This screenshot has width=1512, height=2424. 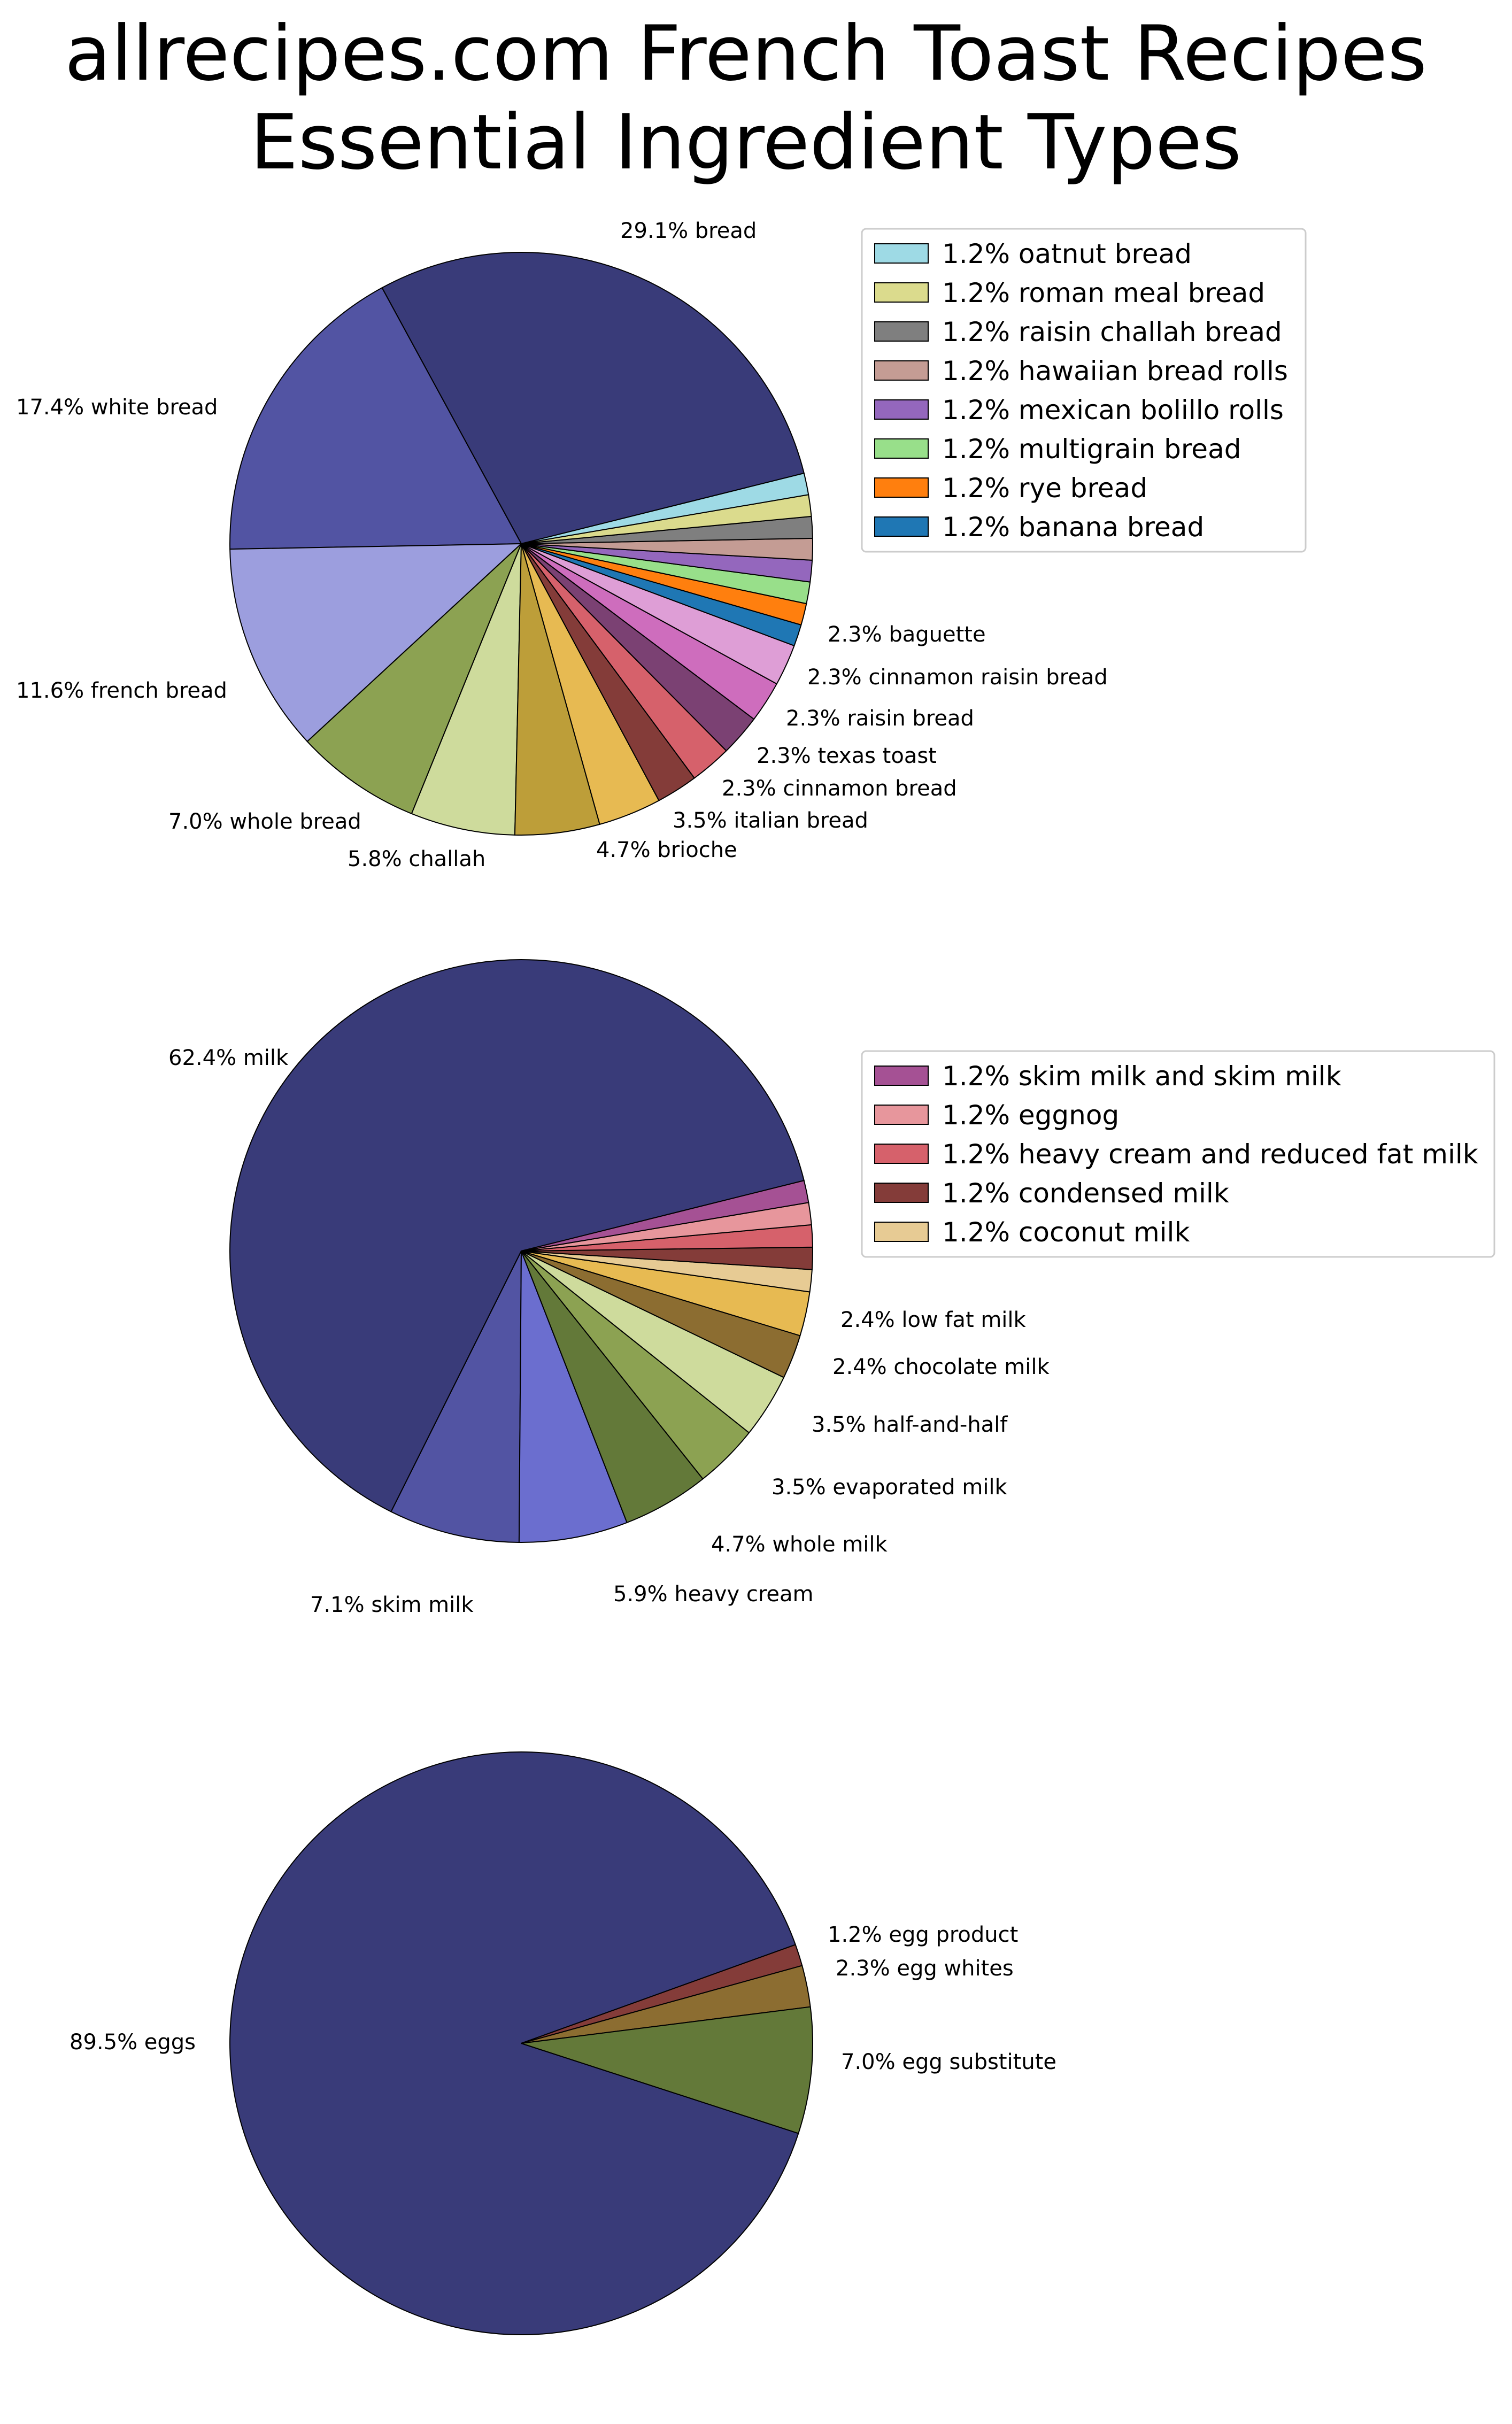 What do you see at coordinates (902, 1154) in the screenshot?
I see `legend-swatch-heavy-cream-and-reduced-fat-milk` at bounding box center [902, 1154].